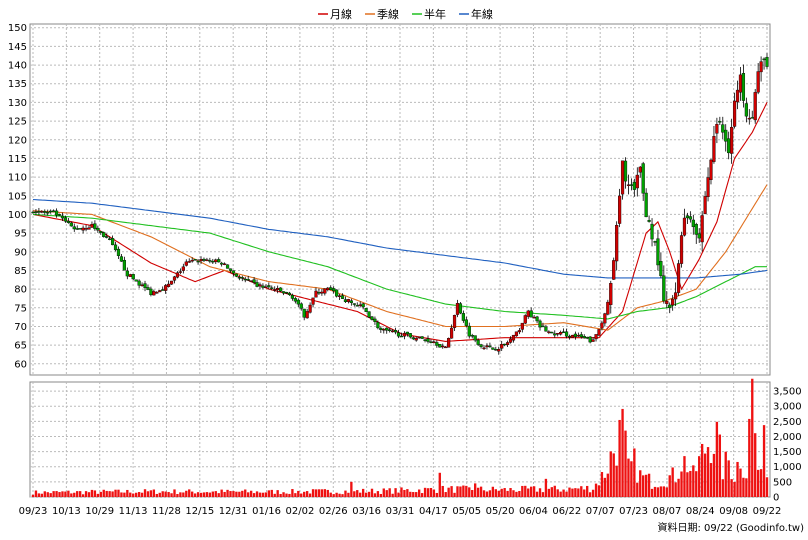  I want to click on price-tick-label: 65, so click(20, 346).